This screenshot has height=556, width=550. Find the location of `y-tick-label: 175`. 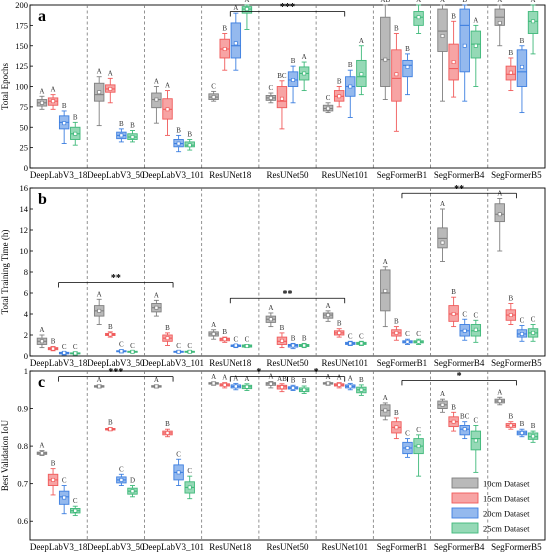

y-tick-label: 175 is located at coordinates (21, 25).